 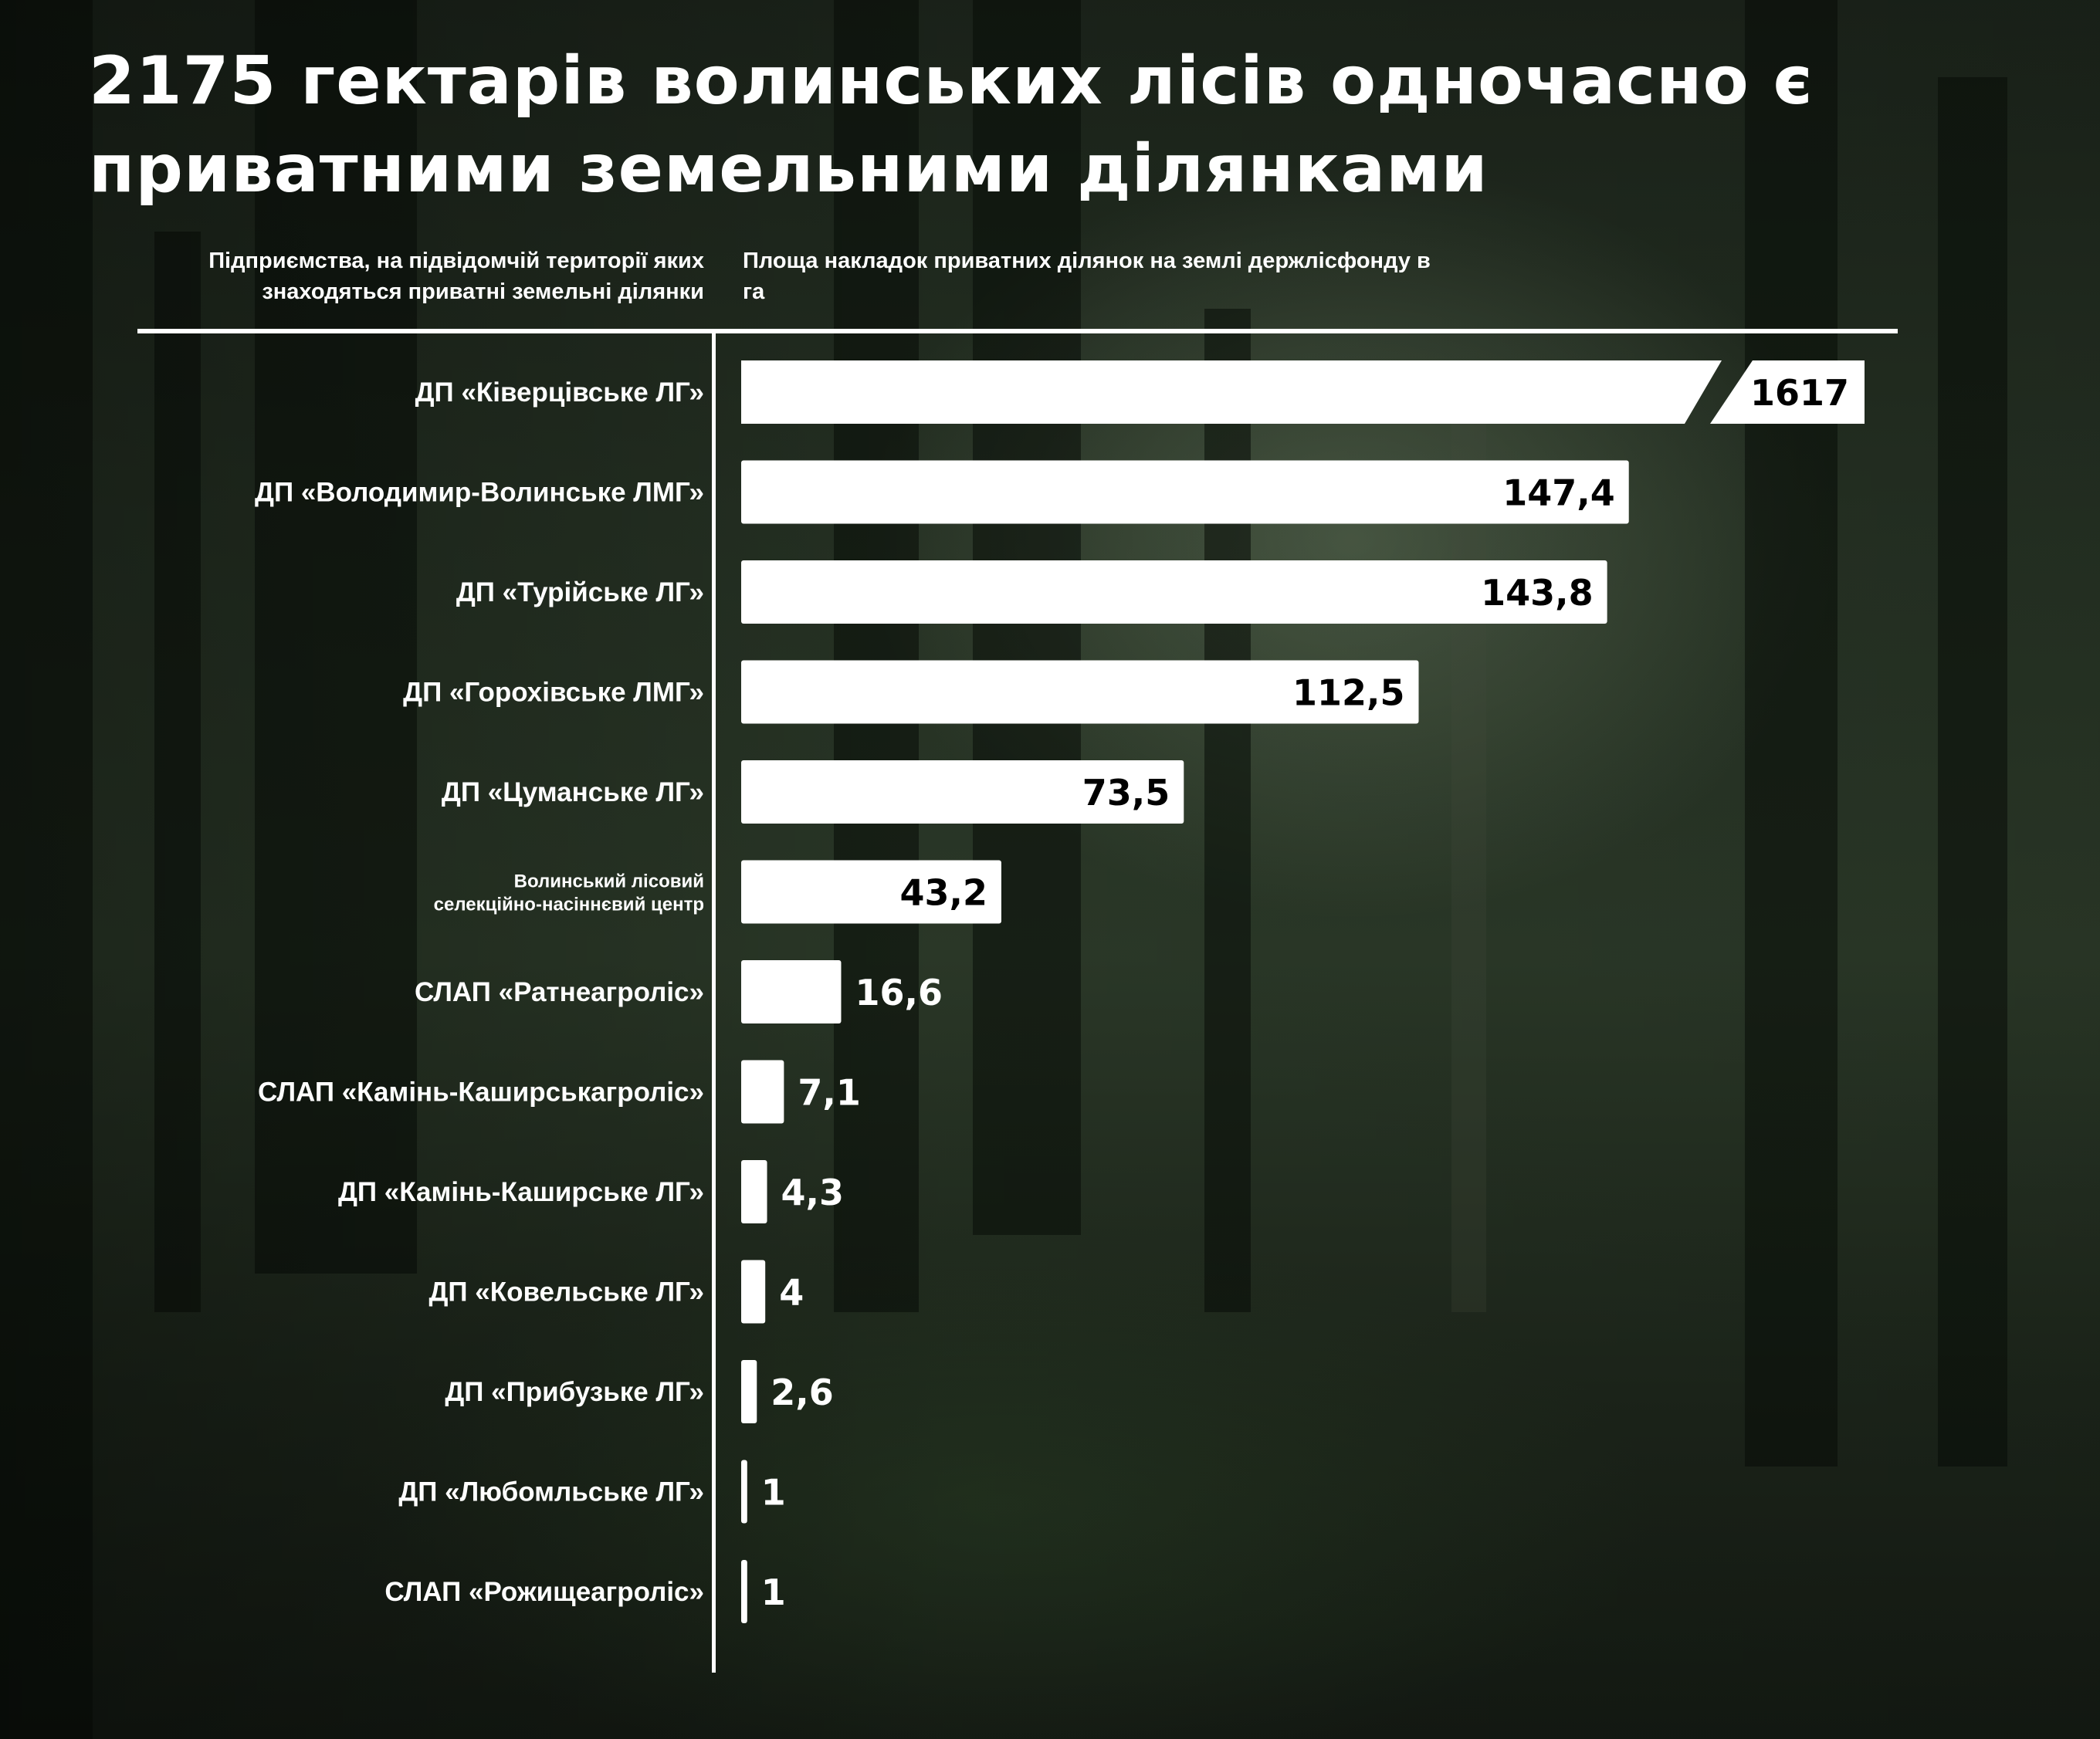 What do you see at coordinates (609, 882) in the screenshot?
I see `category-label: Волинський лісовий` at bounding box center [609, 882].